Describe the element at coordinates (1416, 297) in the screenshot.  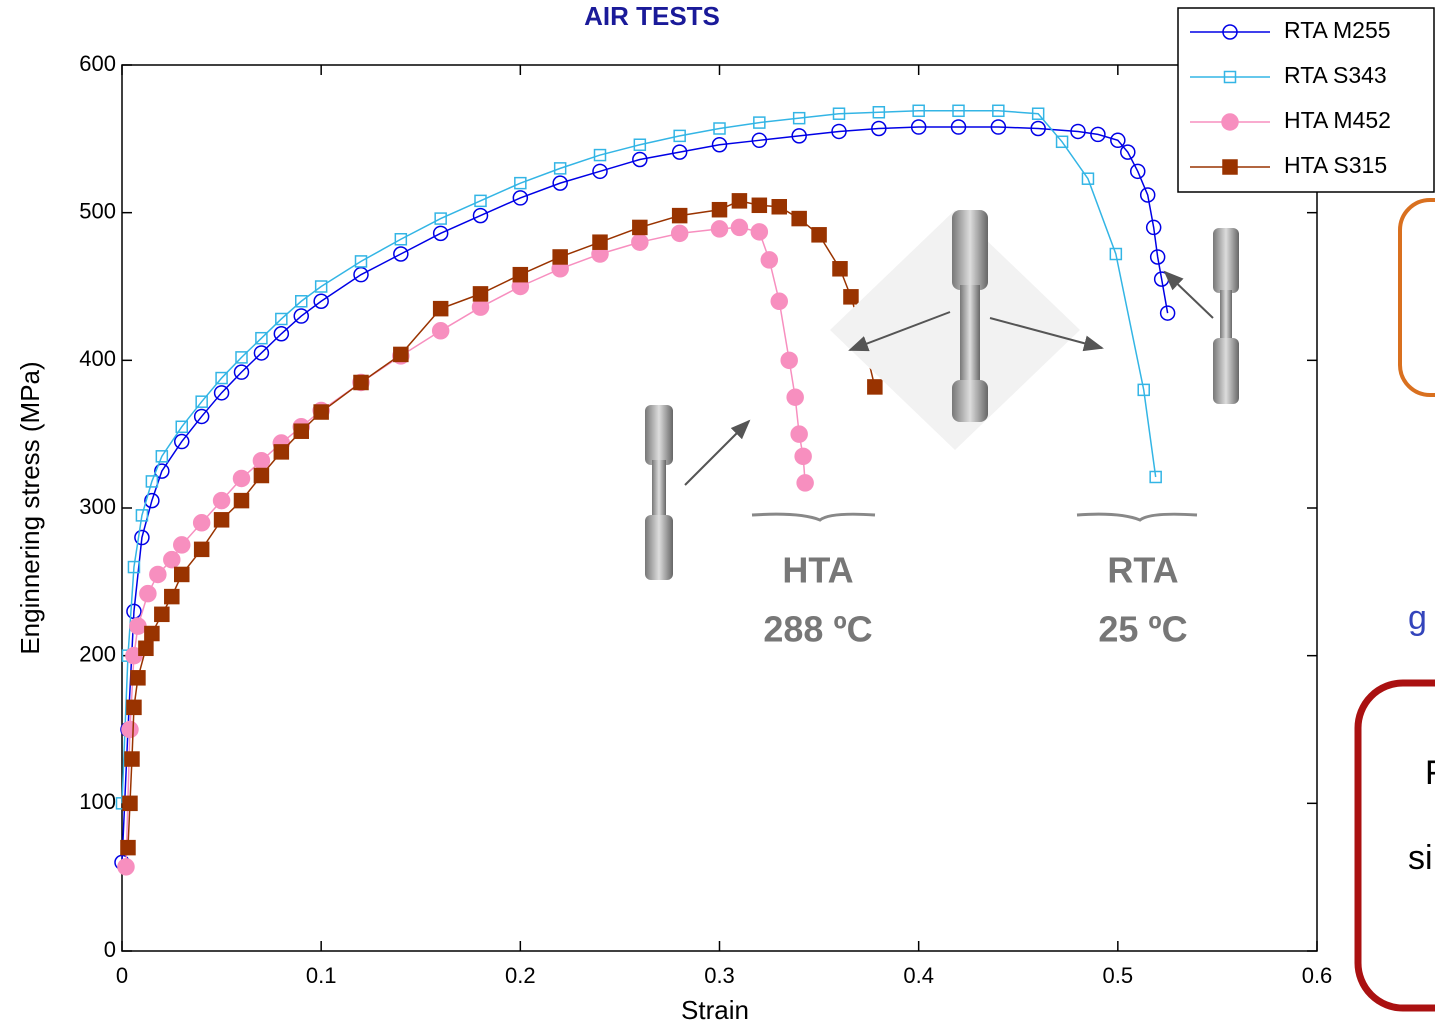
I see `callout-box` at that location.